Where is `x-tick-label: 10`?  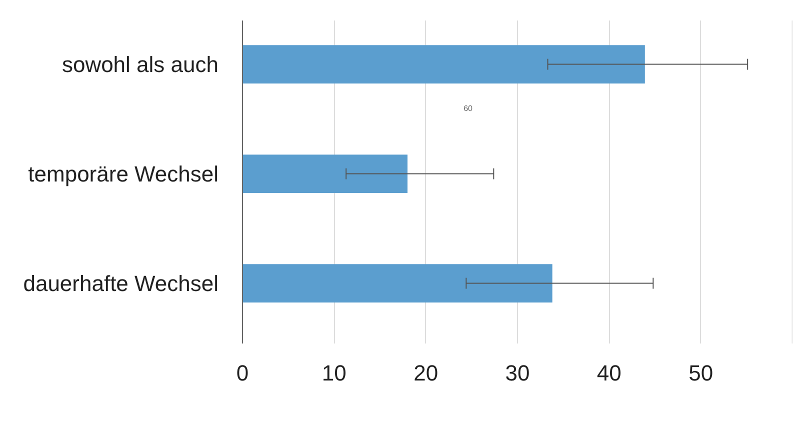 x-tick-label: 10 is located at coordinates (334, 373).